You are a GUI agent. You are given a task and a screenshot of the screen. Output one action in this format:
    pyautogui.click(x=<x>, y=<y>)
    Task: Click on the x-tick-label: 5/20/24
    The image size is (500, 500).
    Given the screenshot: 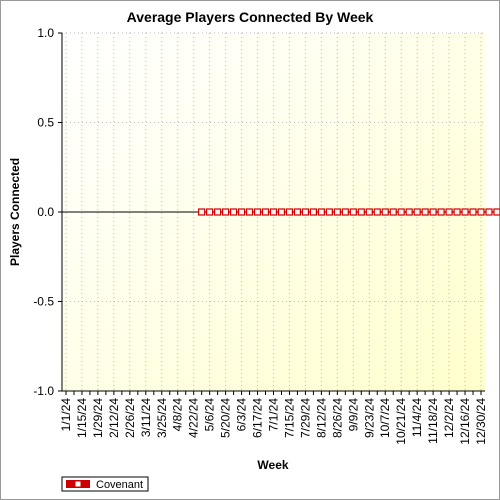 What is the action you would take?
    pyautogui.click(x=226, y=418)
    